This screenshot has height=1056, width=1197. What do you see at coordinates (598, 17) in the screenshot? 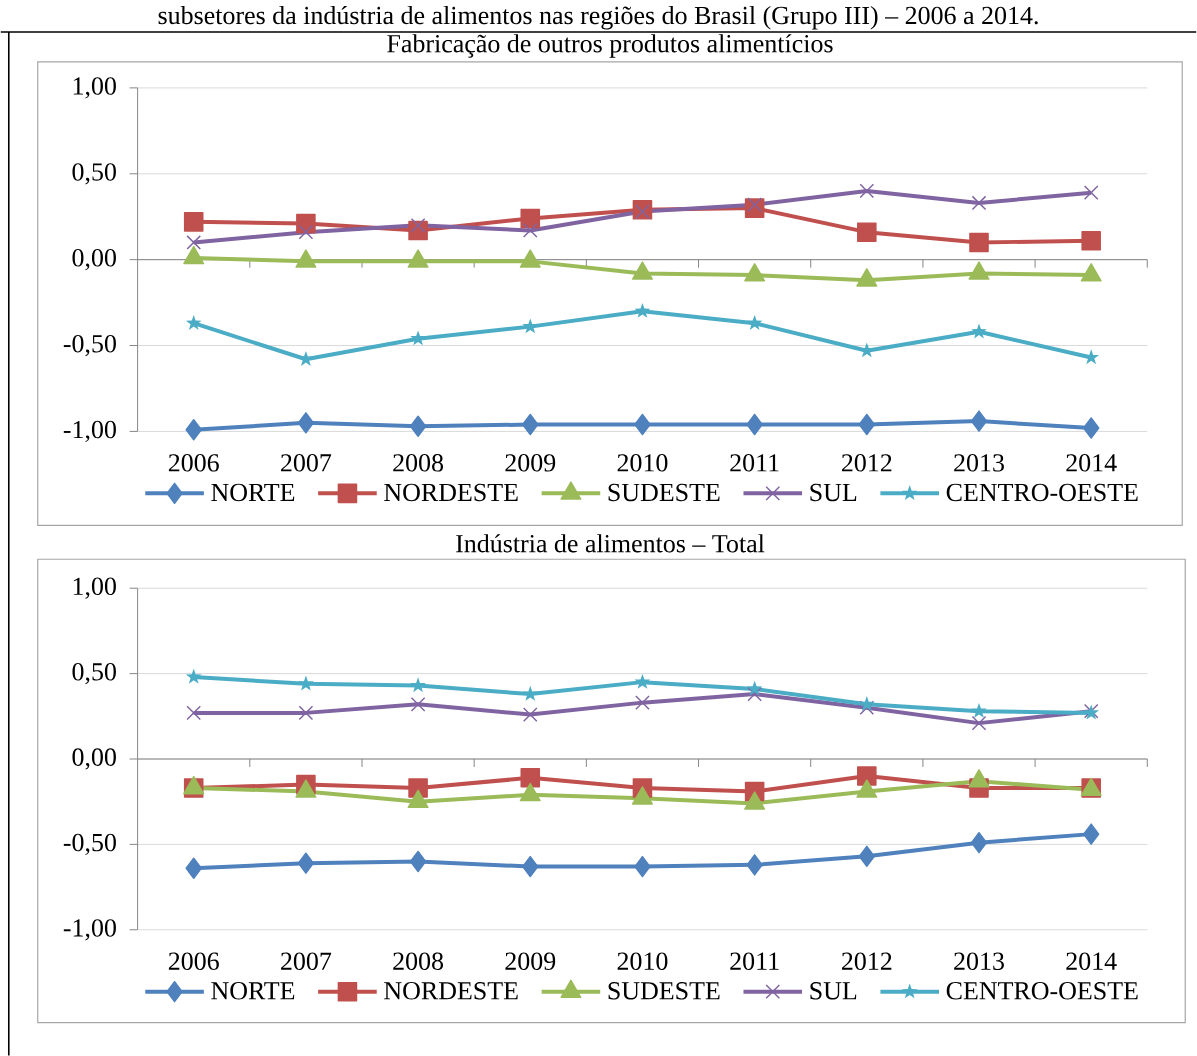
I see `text: subsetores da indústria de alimentos nas regiões do Brasil (Grupo III) – 2006 a 2014.` at bounding box center [598, 17].